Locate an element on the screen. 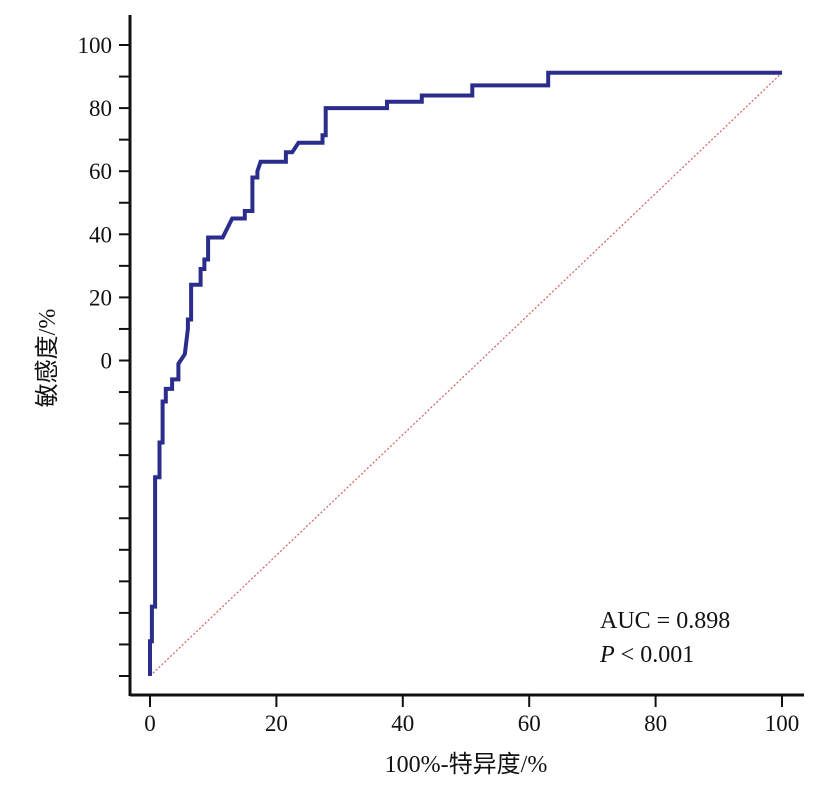  x-tick-label: 80 is located at coordinates (655, 723).